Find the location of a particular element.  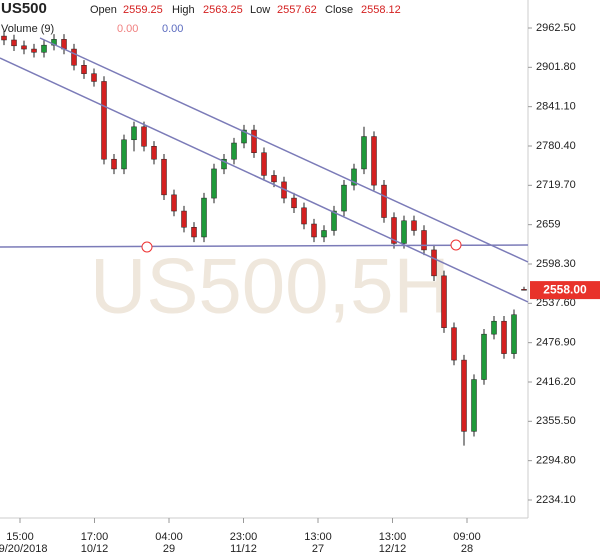

last-price-box is located at coordinates (565, 290).